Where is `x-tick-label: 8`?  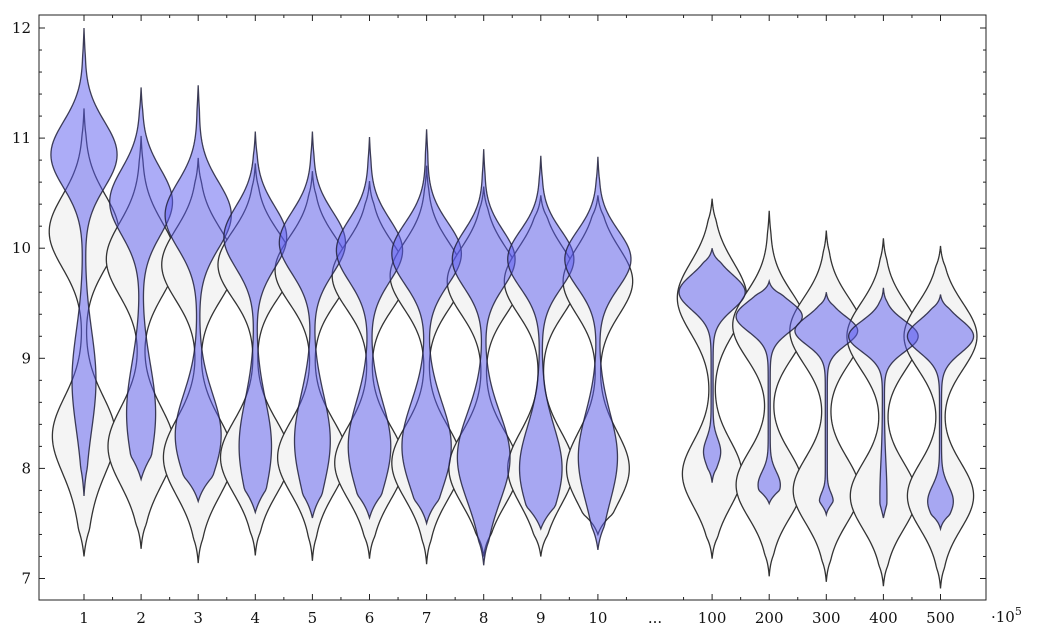
x-tick-label: 8 is located at coordinates (484, 618).